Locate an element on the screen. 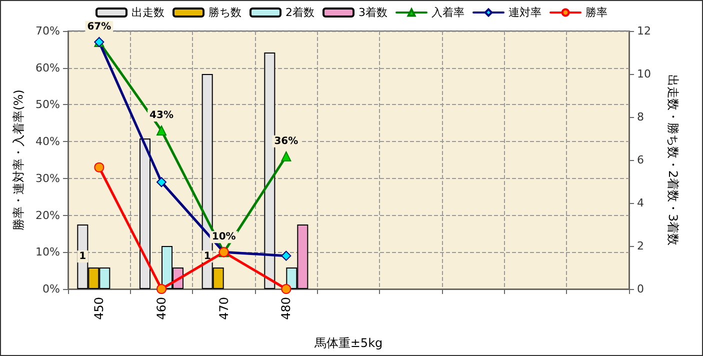 The width and height of the screenshot is (703, 356). y-tick-label: 20% is located at coordinates (48, 215).